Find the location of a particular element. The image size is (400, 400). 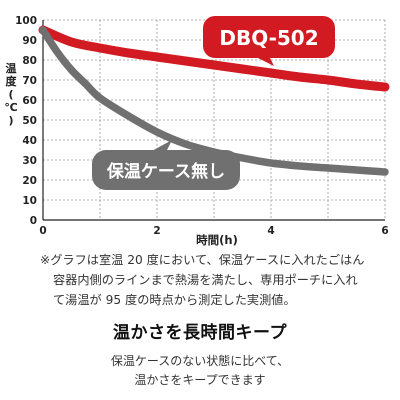

series-label-text: 保温ケース無し is located at coordinates (165, 171).